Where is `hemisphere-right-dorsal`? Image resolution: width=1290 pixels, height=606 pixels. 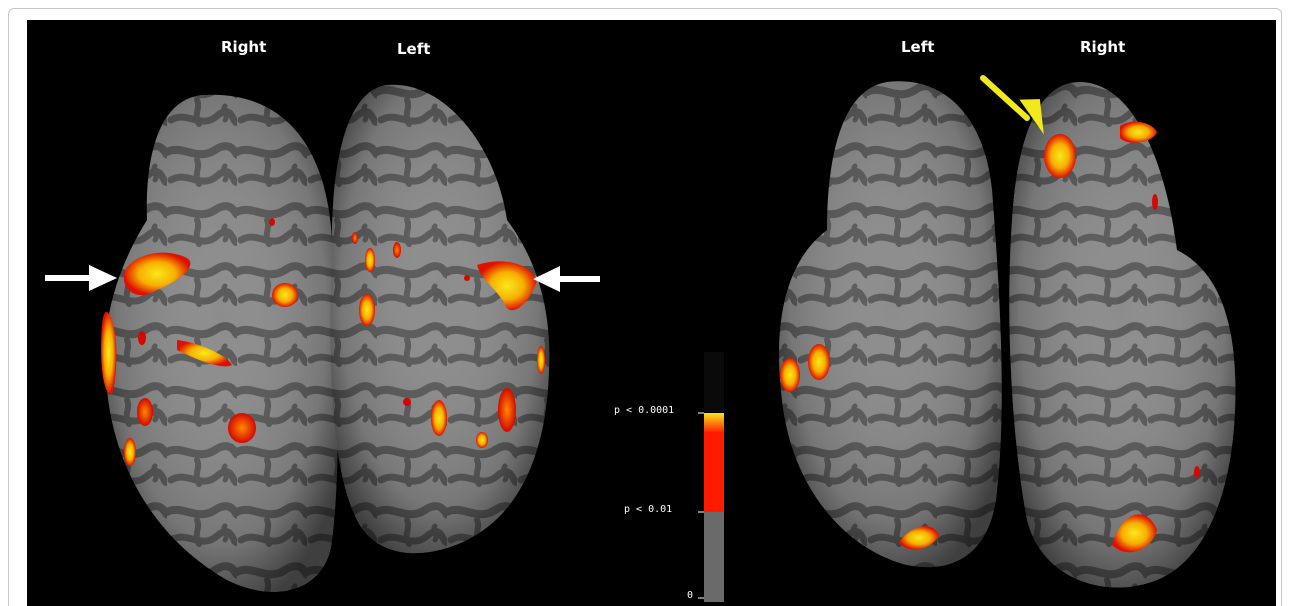 hemisphere-right-dorsal is located at coordinates (221, 343).